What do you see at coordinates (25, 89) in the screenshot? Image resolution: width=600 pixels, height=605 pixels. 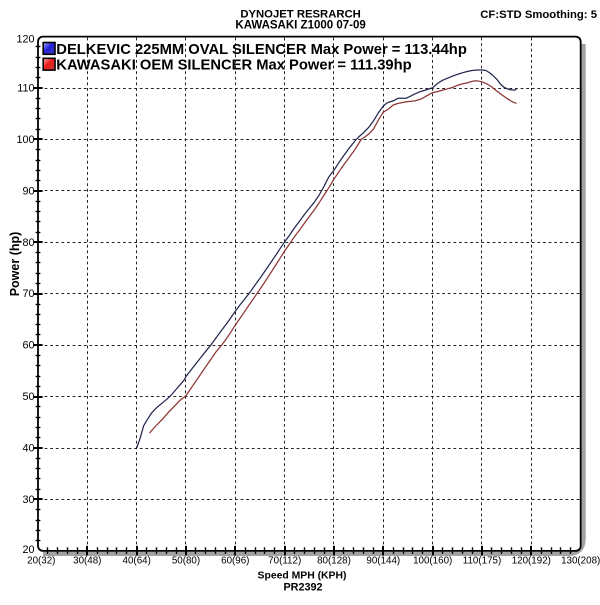 I see `svg-text: 110` at bounding box center [25, 89].